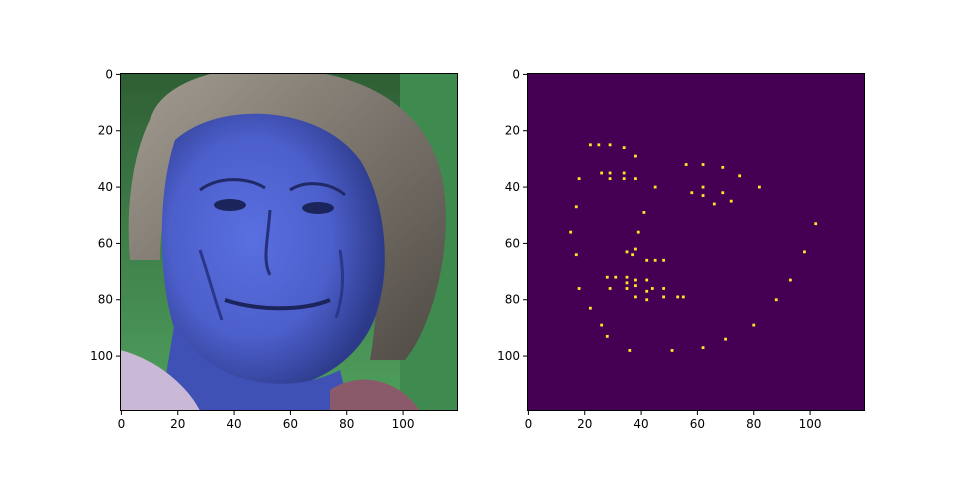 The image size is (960, 480). I want to click on left-x-tick-label: 60, so click(290, 424).